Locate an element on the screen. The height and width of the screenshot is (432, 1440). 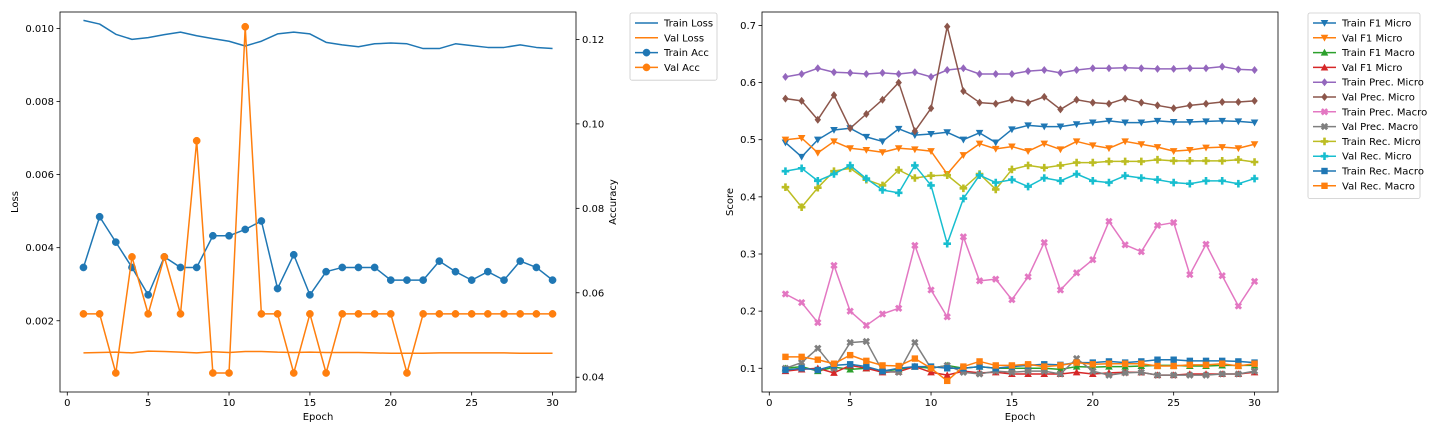
left-chart-x-tick-label: 30 is located at coordinates (552, 403).